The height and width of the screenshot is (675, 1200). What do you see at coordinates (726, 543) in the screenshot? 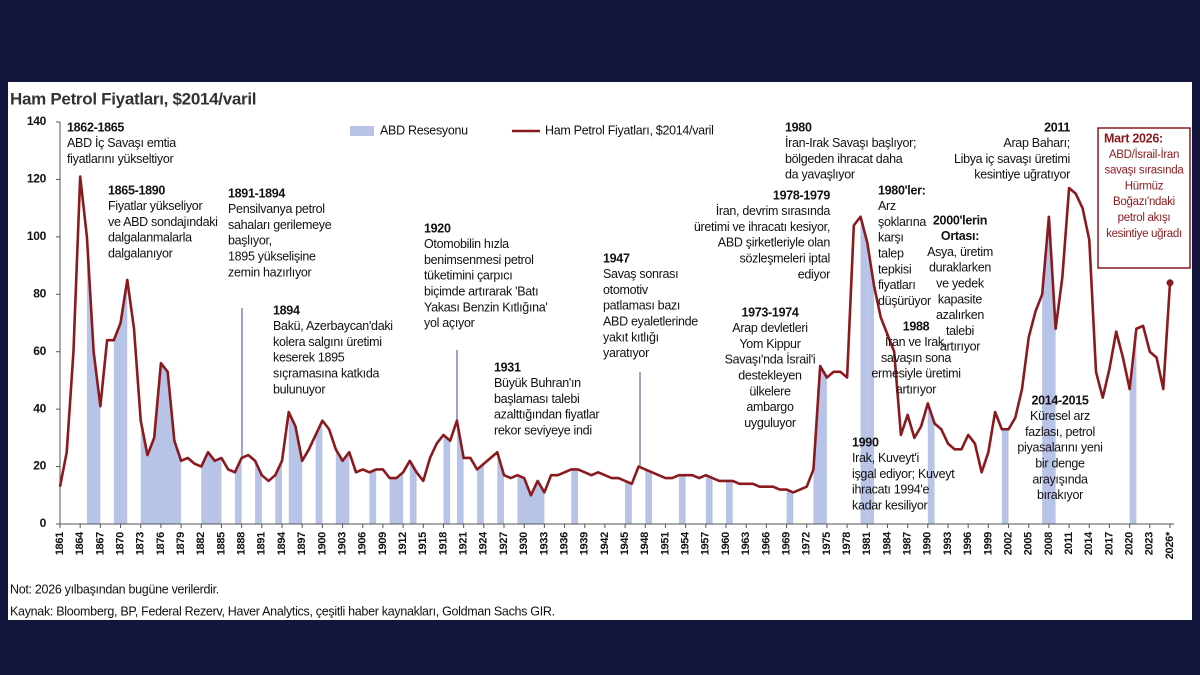
I see `x-tick-label: 1960` at bounding box center [726, 543].